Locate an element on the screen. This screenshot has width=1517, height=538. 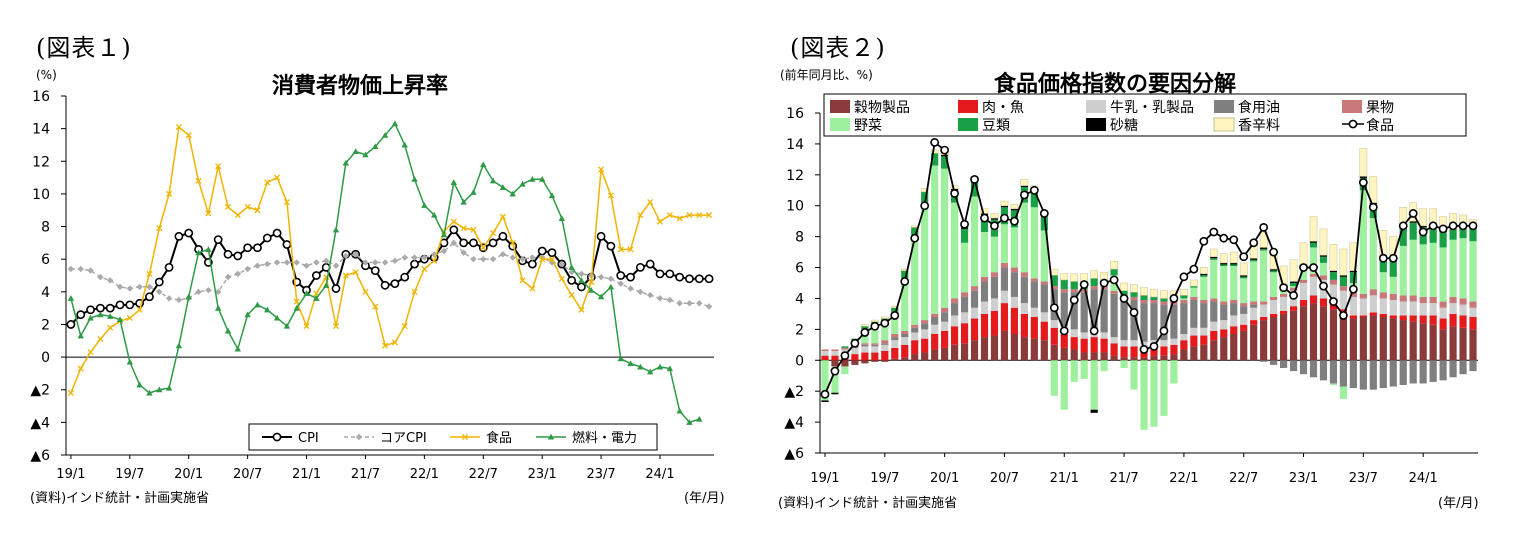
legend: CPI コアCPI 食品 燃料・電力 is located at coordinates (453, 437).